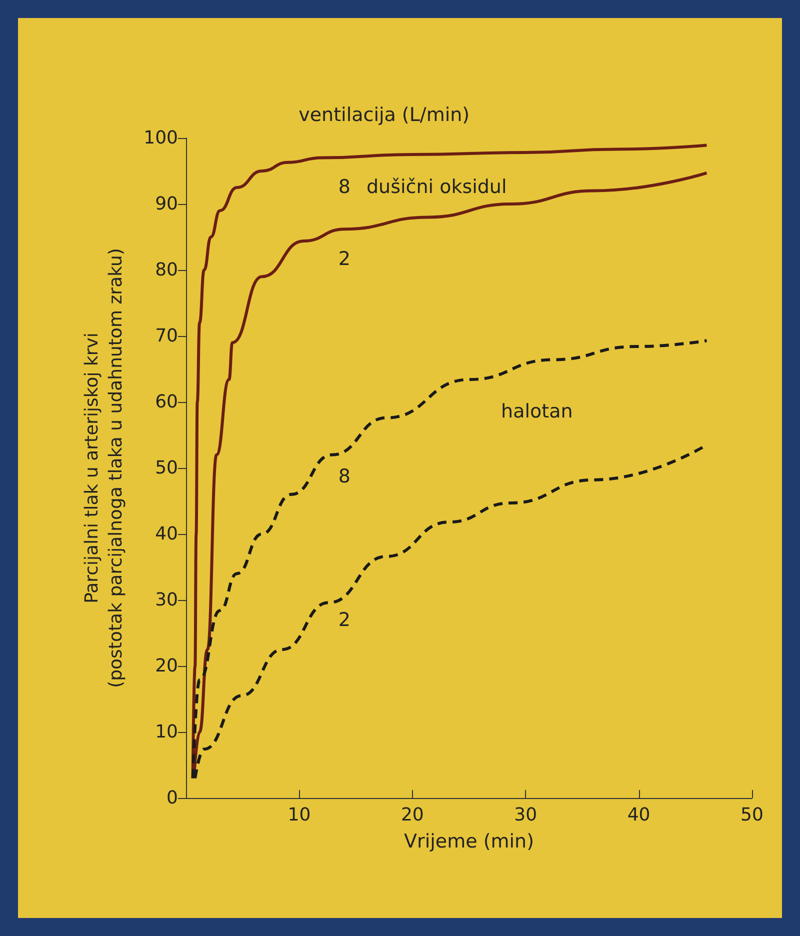 Image resolution: width=800 pixels, height=936 pixels. Describe the element at coordinates (384, 115) in the screenshot. I see `text: ventilacija (L/min)` at that location.